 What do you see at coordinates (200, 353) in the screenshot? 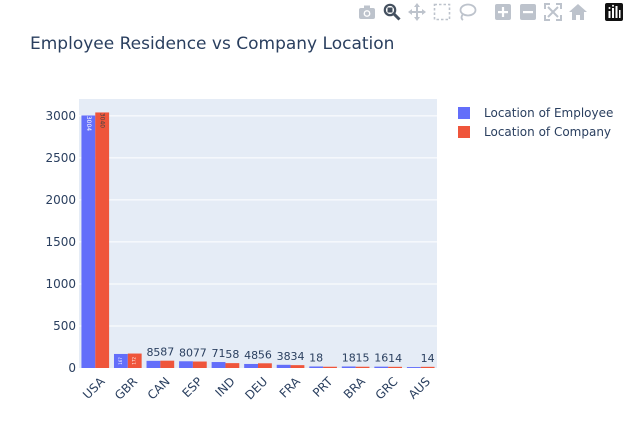
I see `bar-data-label: 77` at bounding box center [200, 353].